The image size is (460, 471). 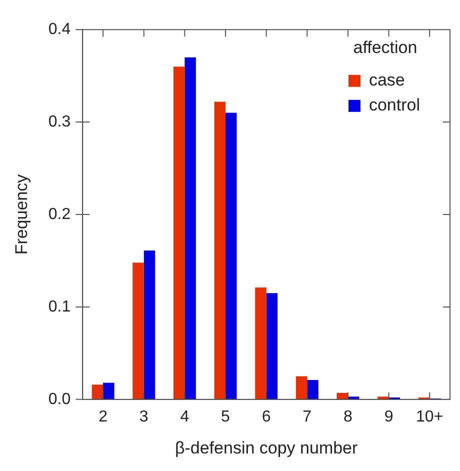 I want to click on y-tick-label: 0.1, so click(x=59, y=307).